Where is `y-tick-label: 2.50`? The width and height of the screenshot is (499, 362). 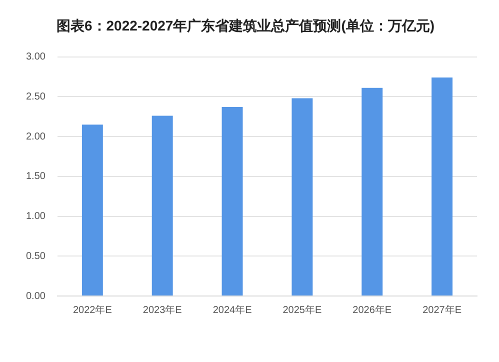 y-tick-label: 2.50 is located at coordinates (36, 96).